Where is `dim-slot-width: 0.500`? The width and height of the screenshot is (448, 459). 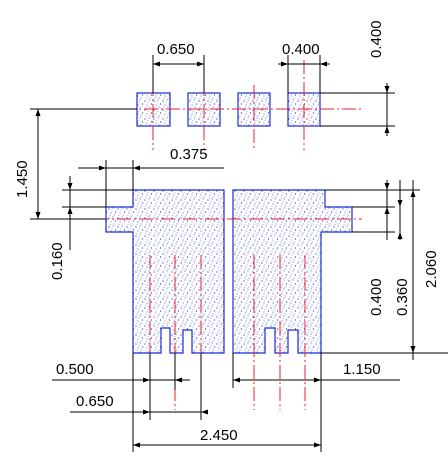
dim-slot-width: 0.500 is located at coordinates (75, 369).